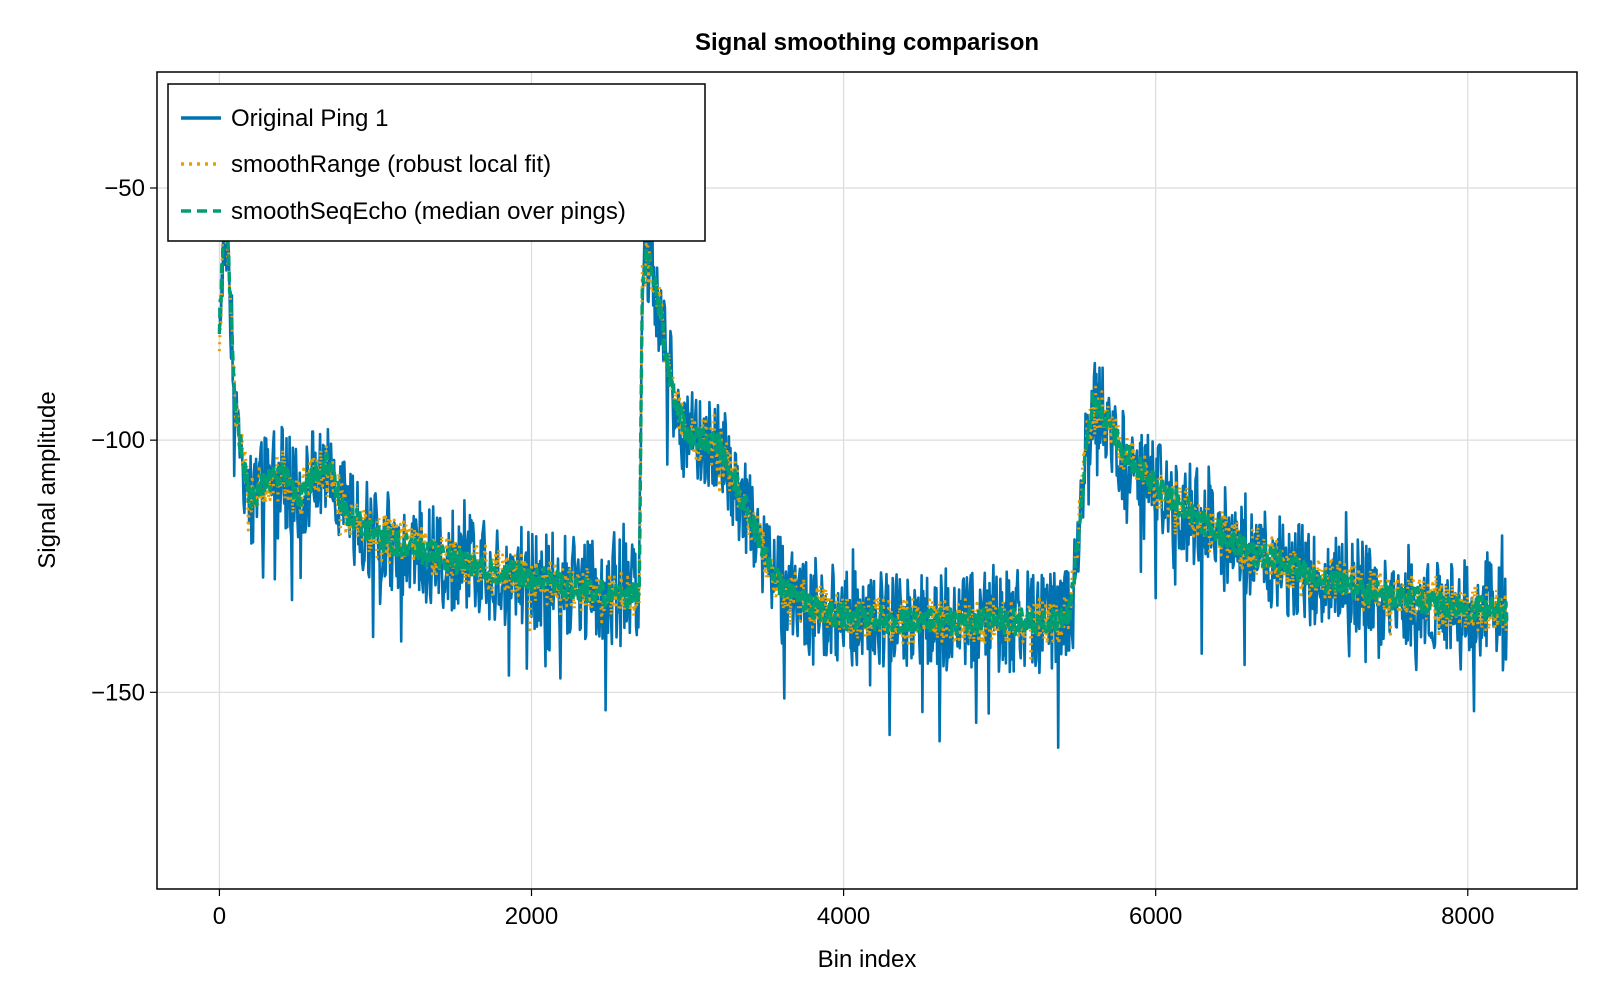 This screenshot has height=1005, width=1600. Describe the element at coordinates (118, 440) in the screenshot. I see `y-tick-label: −100` at that location.